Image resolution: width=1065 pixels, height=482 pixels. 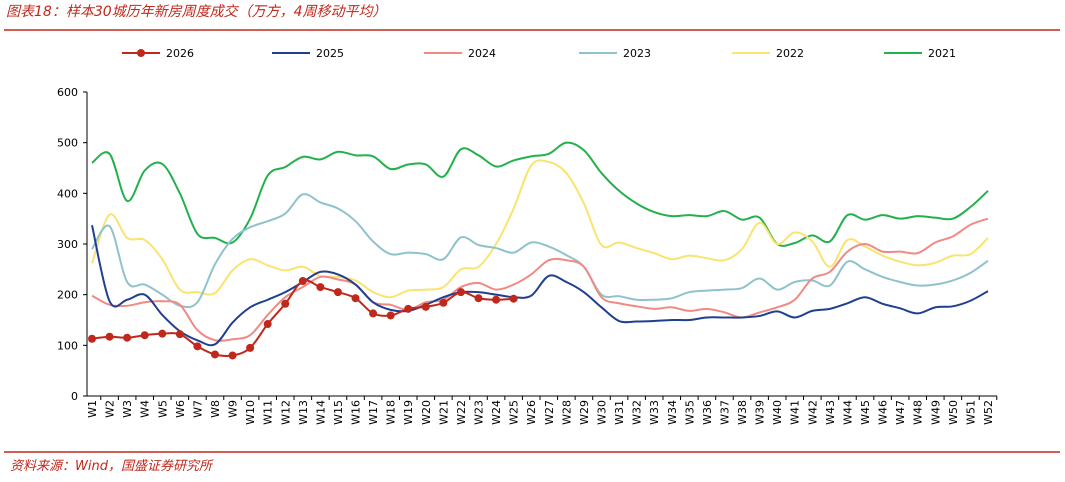 I want to click on x-tick-label: W27, so click(x=549, y=412).